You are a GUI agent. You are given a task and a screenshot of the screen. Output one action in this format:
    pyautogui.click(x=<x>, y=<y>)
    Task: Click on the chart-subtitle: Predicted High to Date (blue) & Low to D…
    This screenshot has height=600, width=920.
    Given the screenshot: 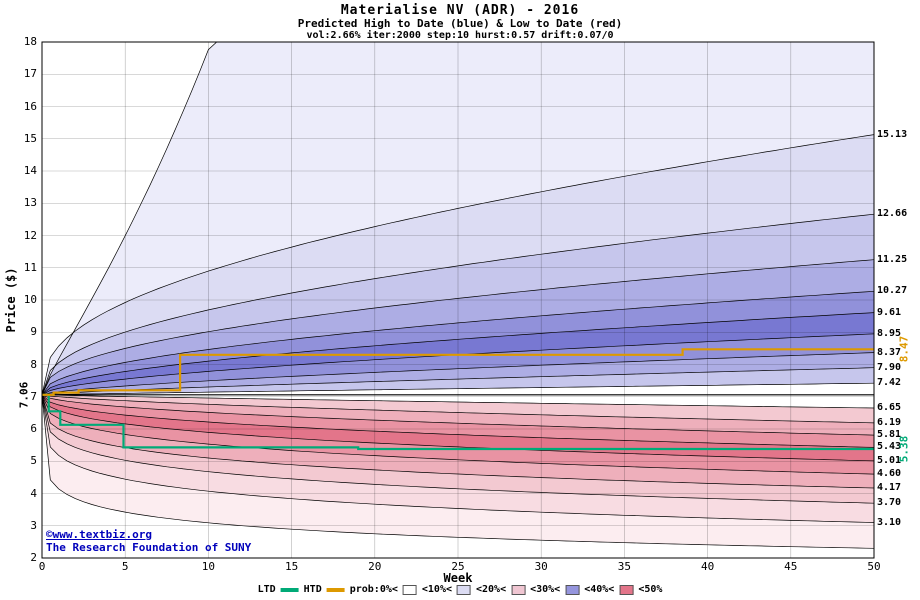 What is the action you would take?
    pyautogui.click(x=460, y=23)
    